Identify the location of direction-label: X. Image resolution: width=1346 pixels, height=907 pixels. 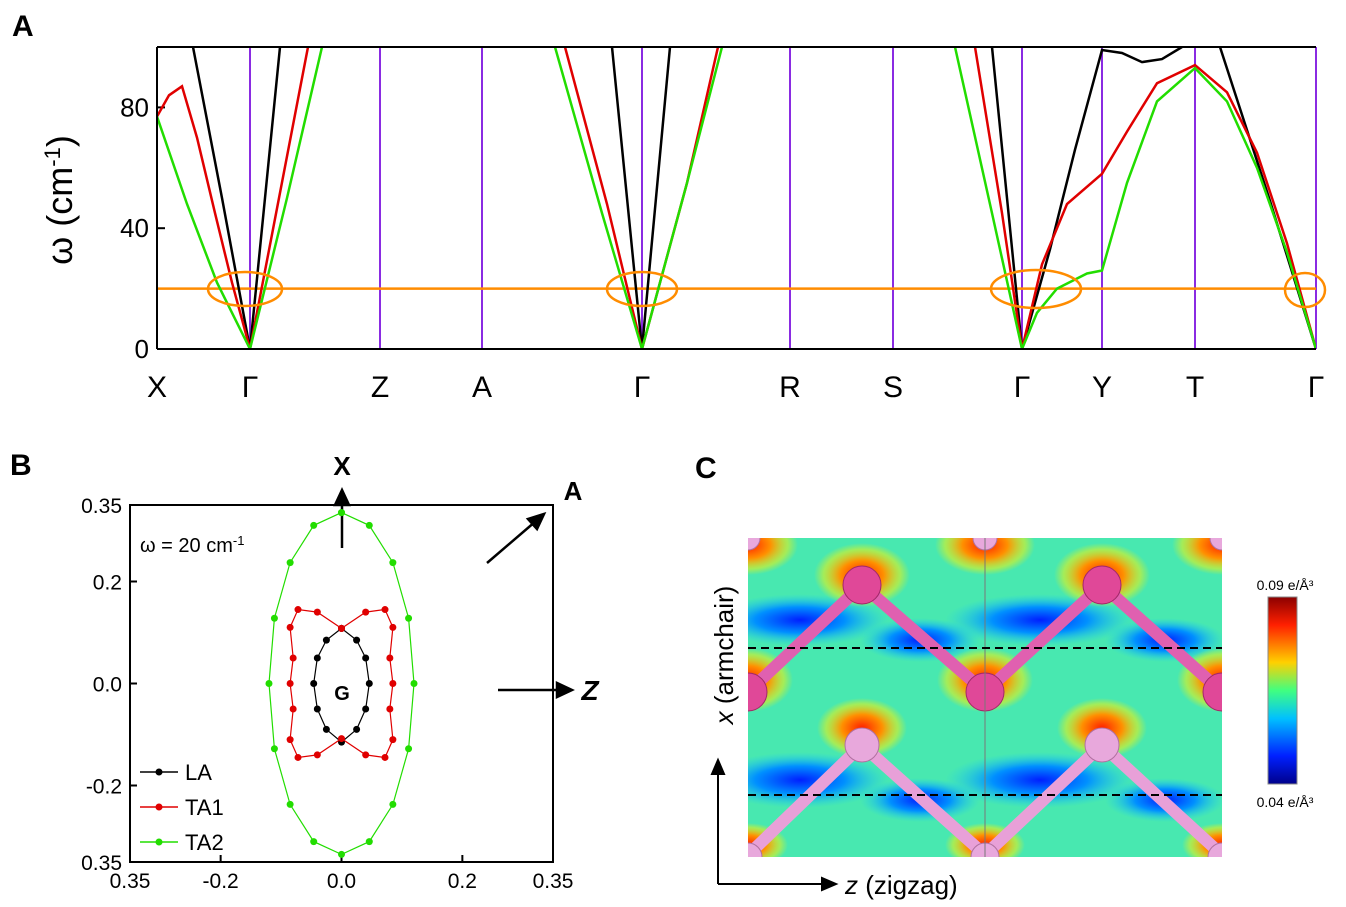
(342, 466).